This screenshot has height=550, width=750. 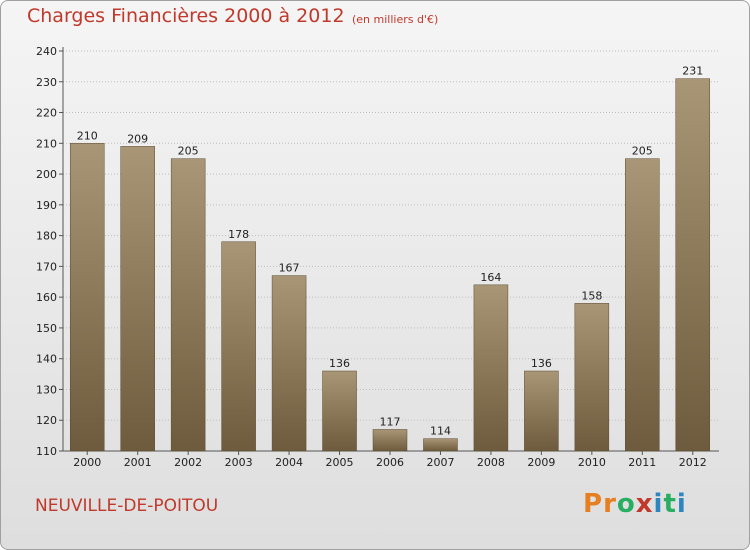 I want to click on y-tick-label: 110, so click(x=46, y=451).